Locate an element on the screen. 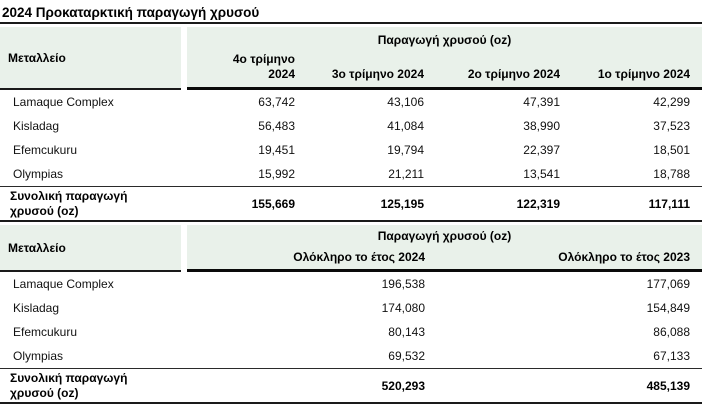 The image size is (702, 416). value-cell: 80,143 is located at coordinates (406, 332).